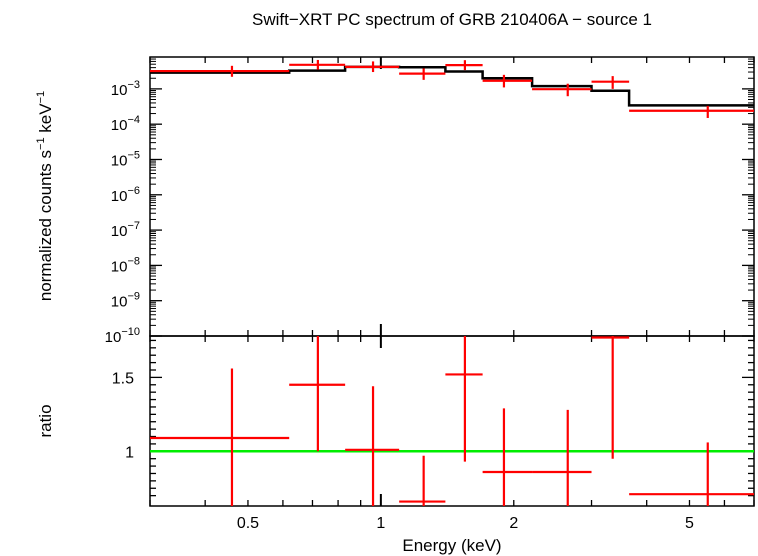 The image size is (758, 556). I want to click on spectrum-data-layer, so click(452, 88).